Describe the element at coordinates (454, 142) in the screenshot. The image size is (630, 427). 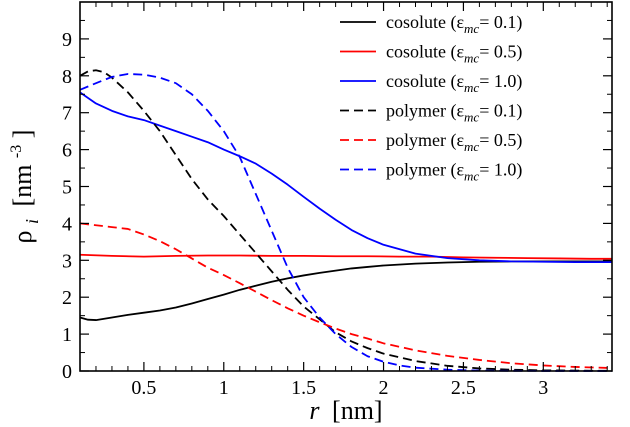
I see `legend-label-5: polymer (εmc= 0.5)` at that location.